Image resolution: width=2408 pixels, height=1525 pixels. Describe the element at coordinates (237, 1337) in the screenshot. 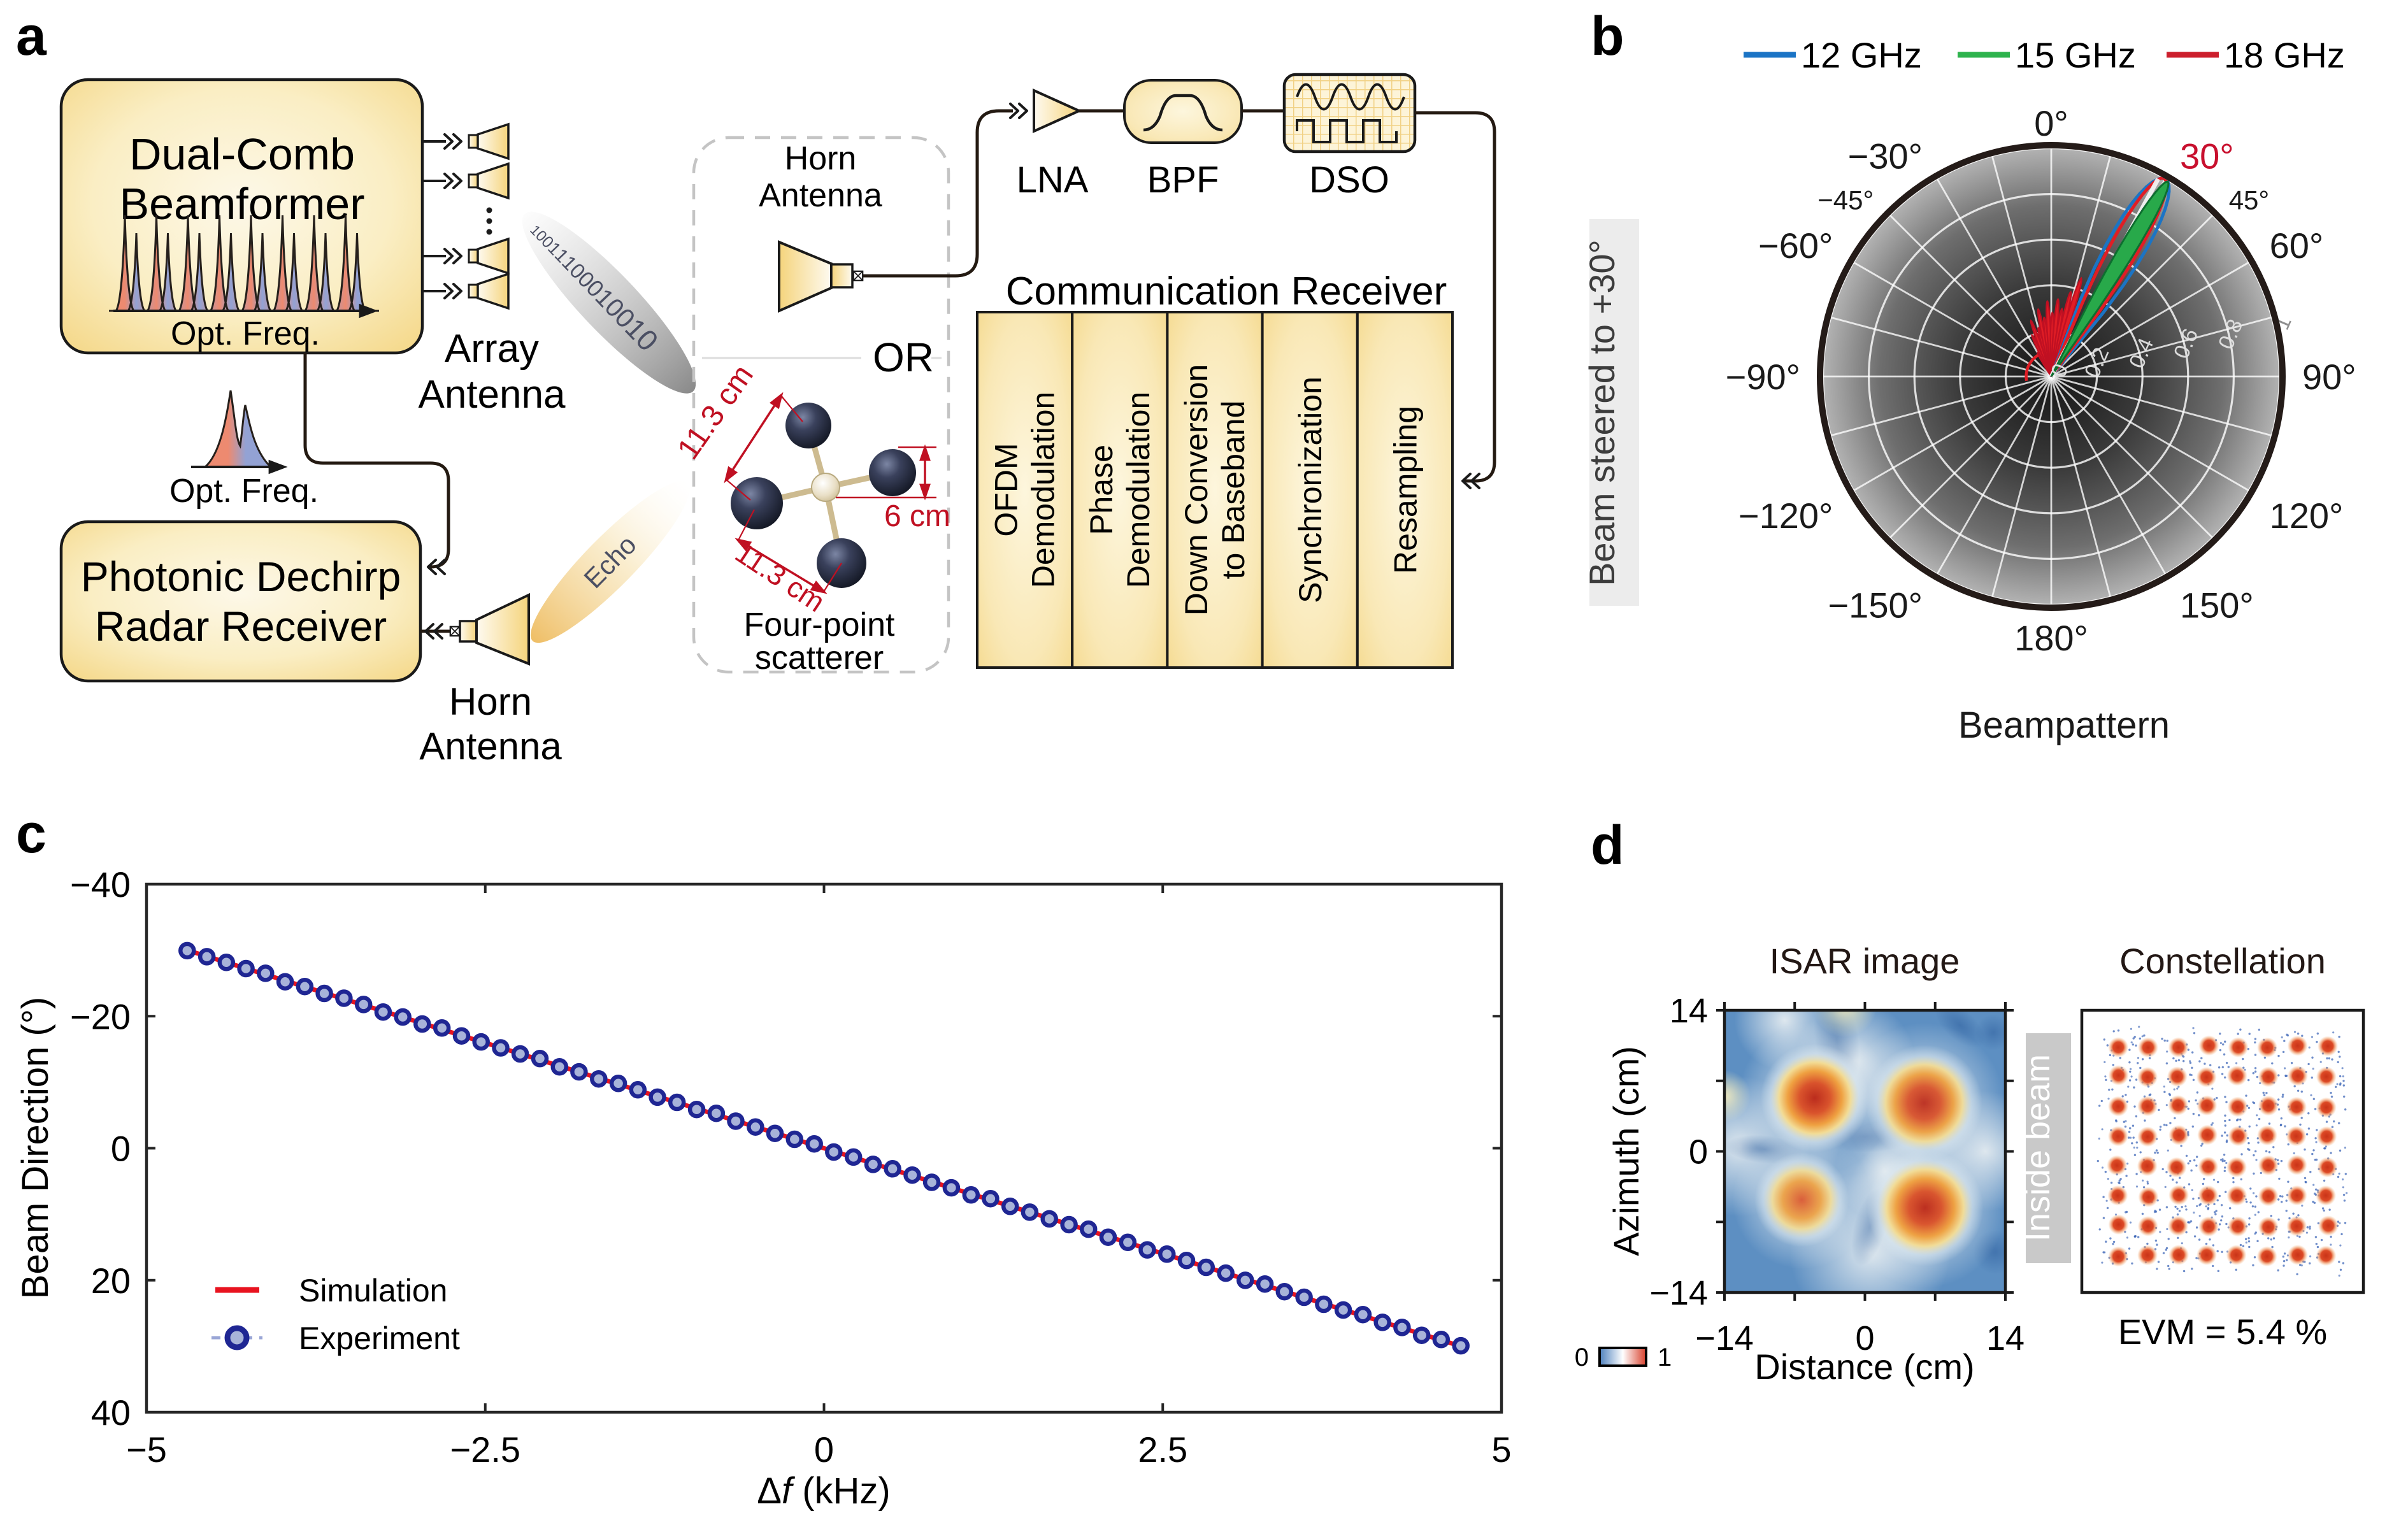

I see `legend-experiment-marker` at that location.